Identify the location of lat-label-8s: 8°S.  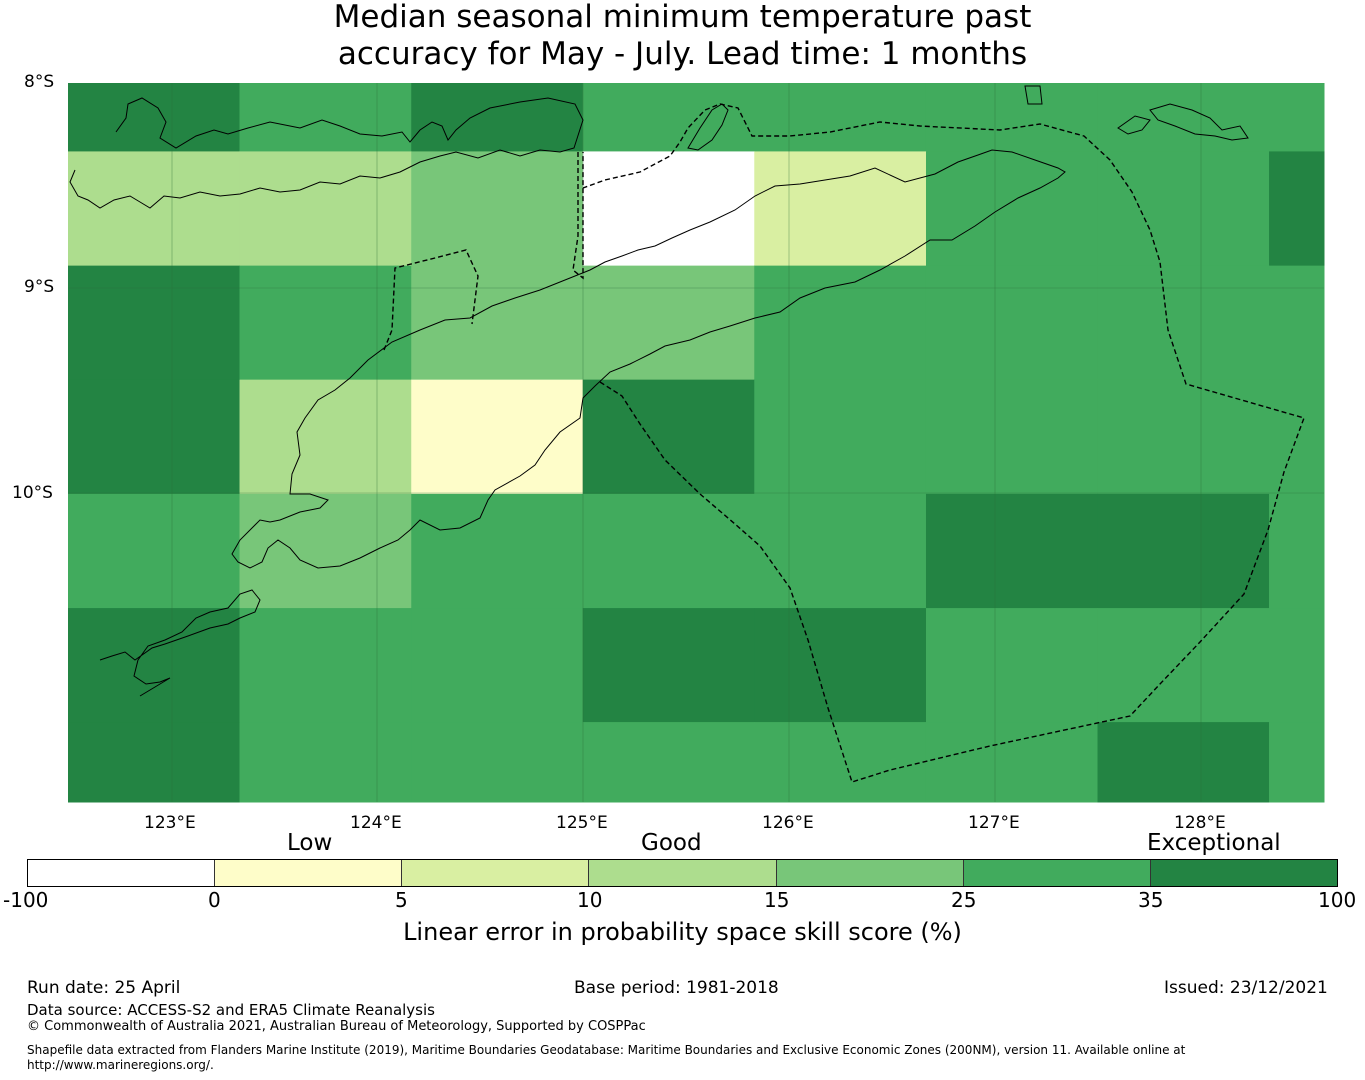
(39, 82).